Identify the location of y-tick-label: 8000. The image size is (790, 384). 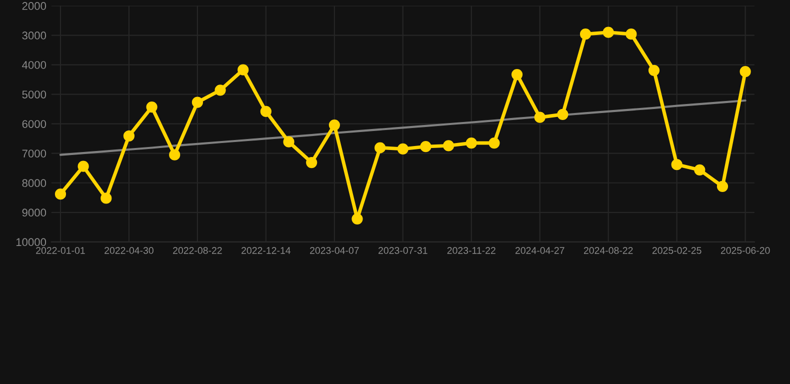
(34, 183).